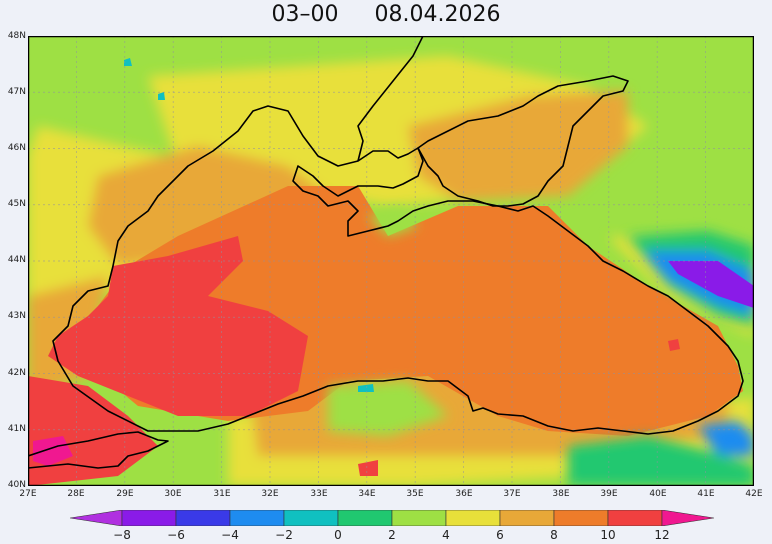 The height and width of the screenshot is (544, 772). What do you see at coordinates (96, 518) in the screenshot?
I see `colorbar-cap-low` at bounding box center [96, 518].